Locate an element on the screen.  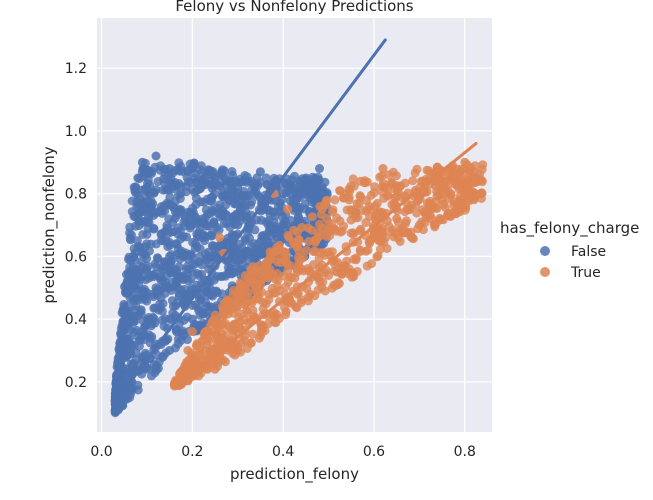
y-tick-label: 0.6 is located at coordinates (76, 257).